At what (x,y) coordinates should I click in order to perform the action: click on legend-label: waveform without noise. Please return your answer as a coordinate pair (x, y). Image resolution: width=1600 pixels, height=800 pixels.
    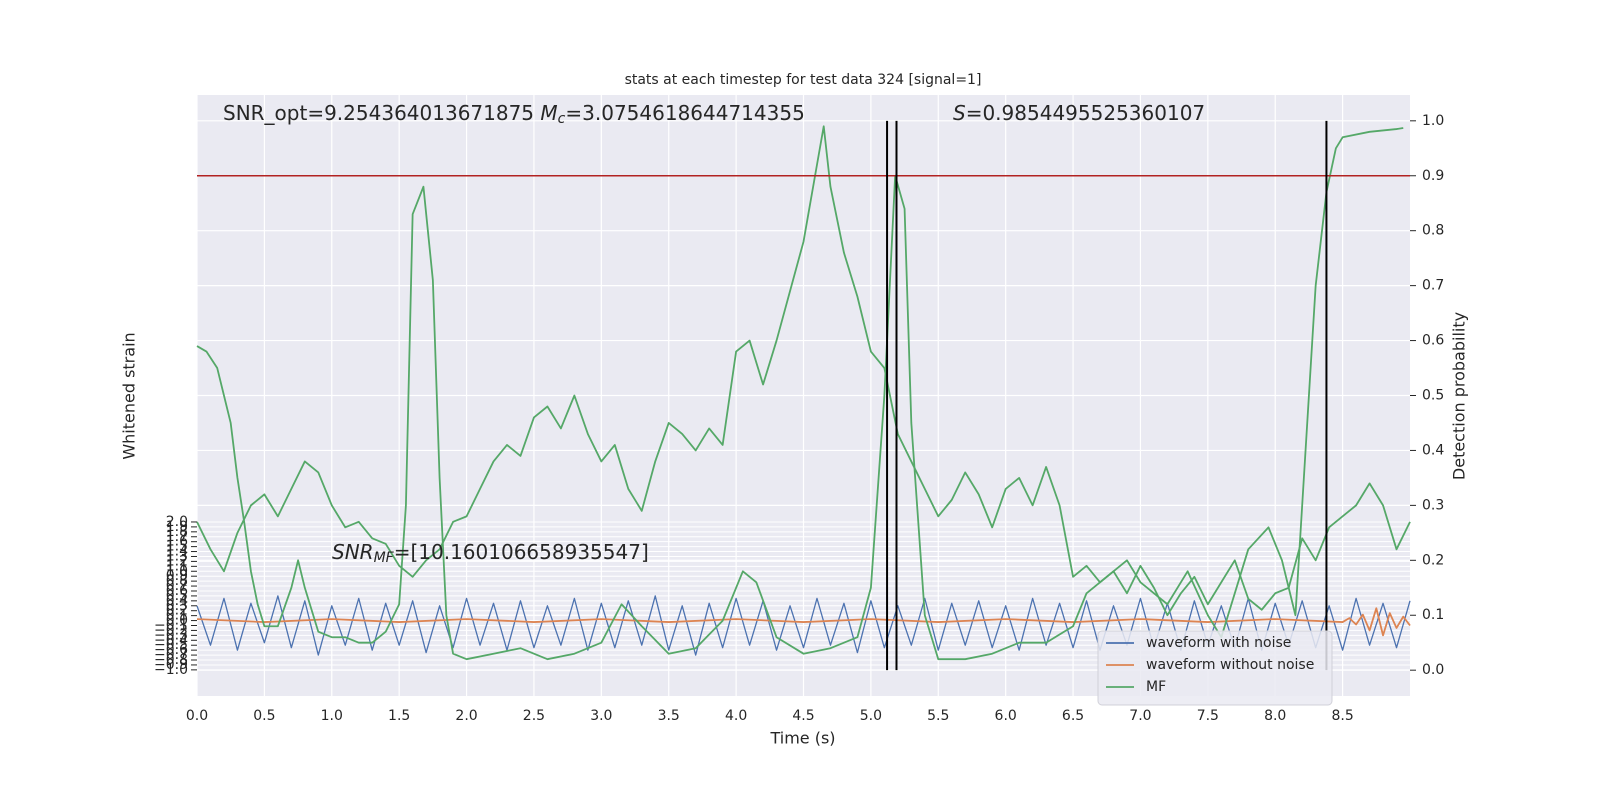
    Looking at the image, I should click on (1230, 665).